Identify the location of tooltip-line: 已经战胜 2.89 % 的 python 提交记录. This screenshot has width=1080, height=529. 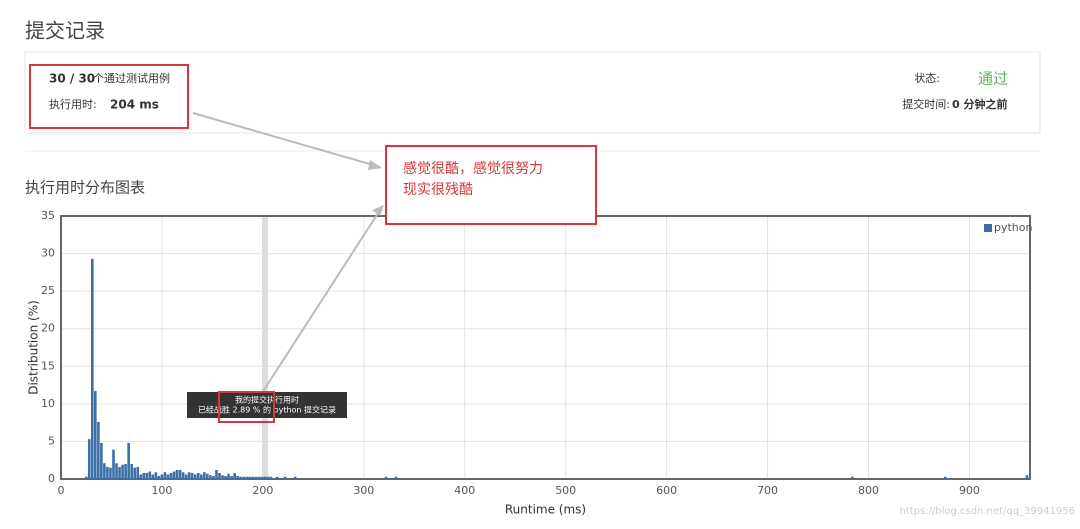
(267, 410).